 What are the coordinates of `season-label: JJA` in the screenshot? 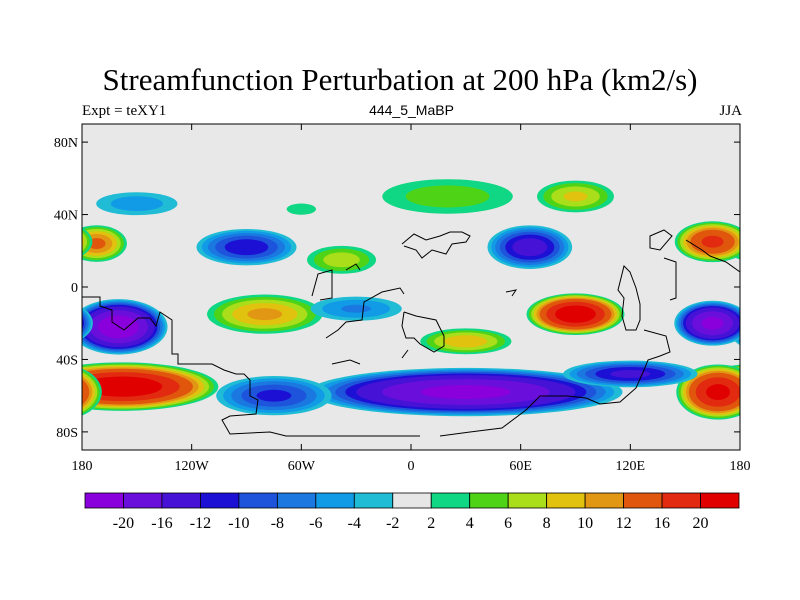 It's located at (730, 111).